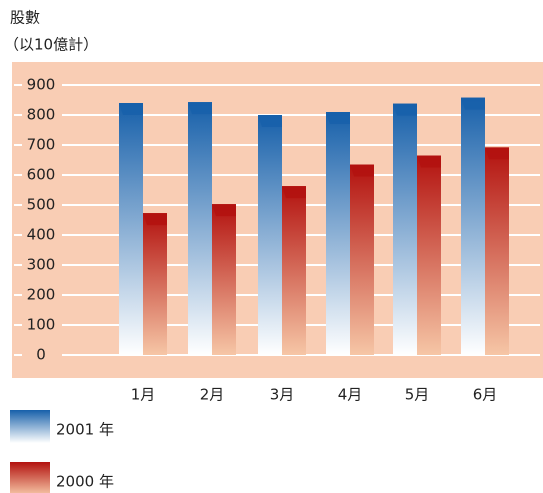  I want to click on y-axis-label: （以10億計）, so click(51, 45).